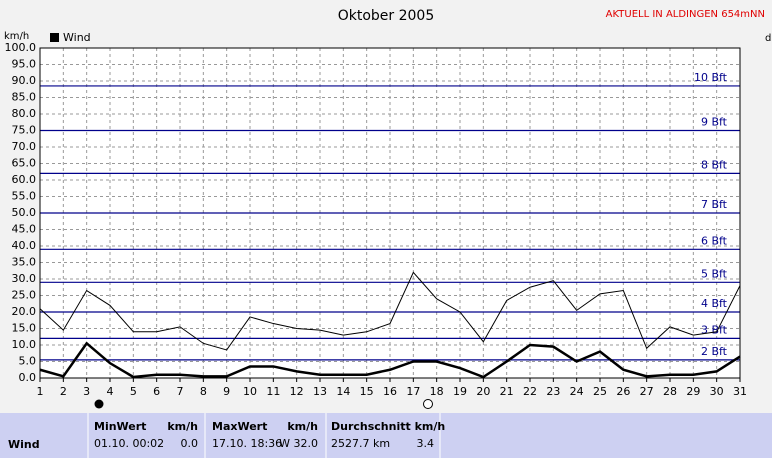 This screenshot has height=458, width=772. Describe the element at coordinates (63, 391) in the screenshot. I see `x-tick-label: 2` at that location.